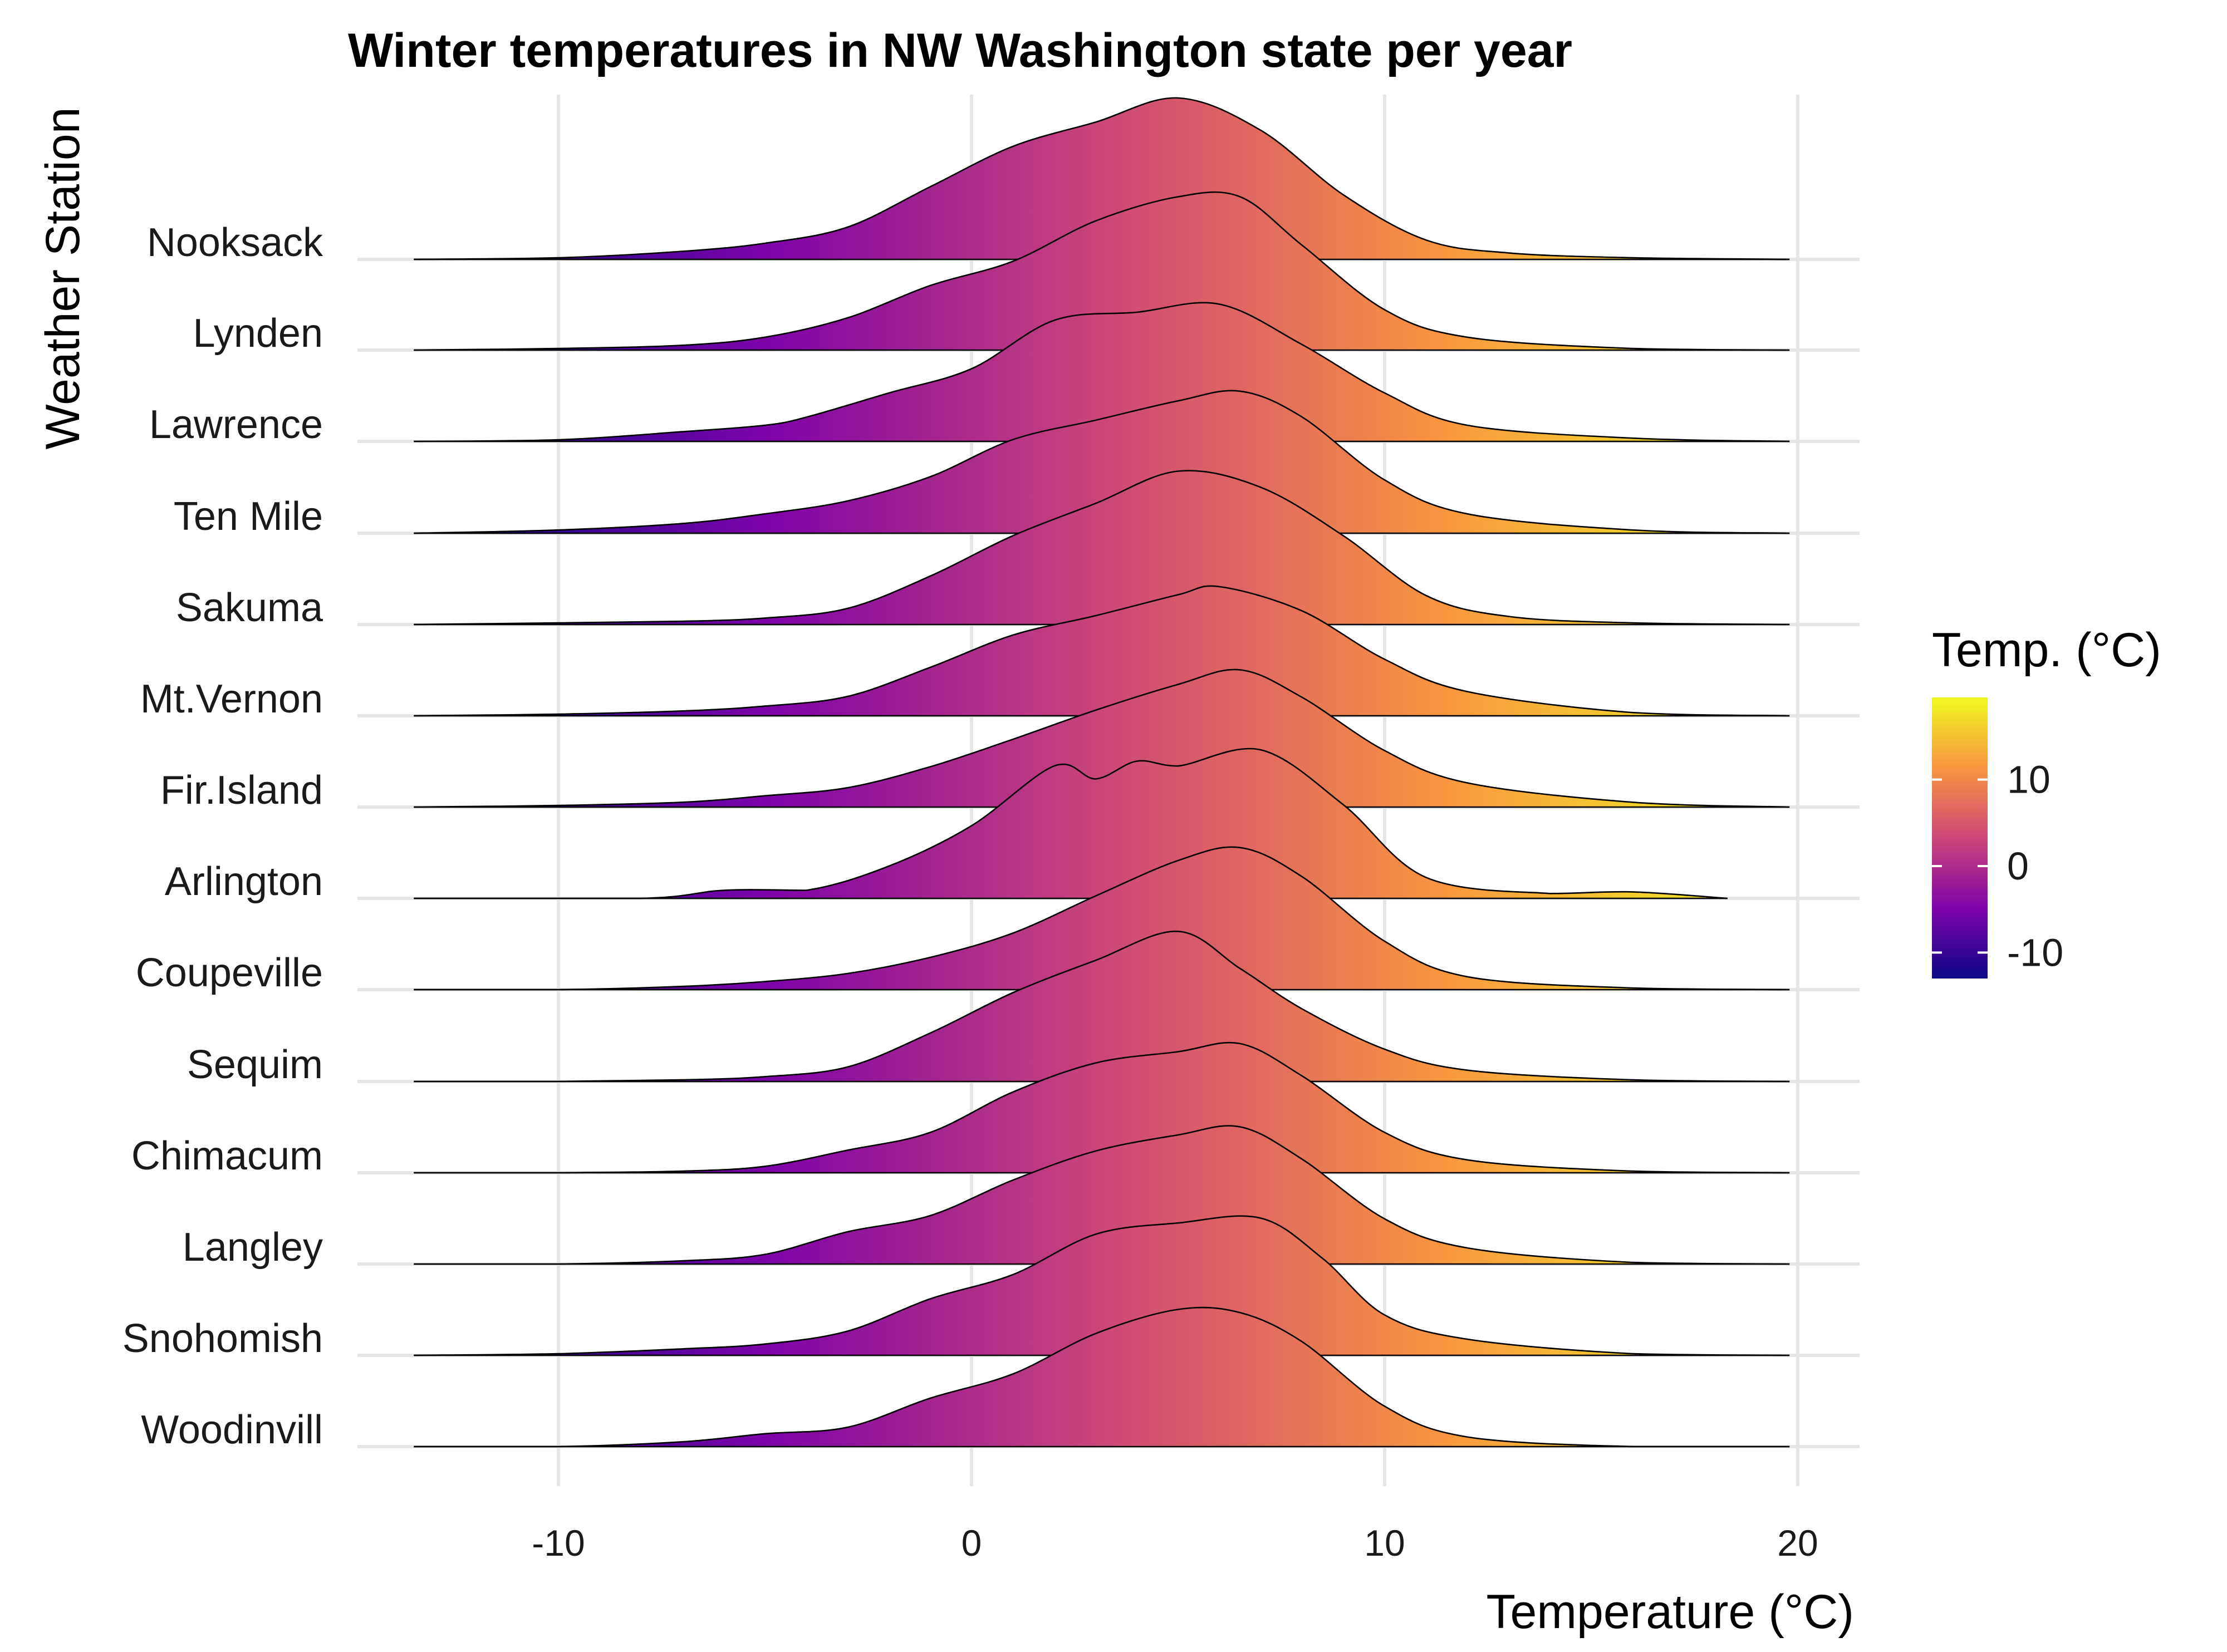  What do you see at coordinates (241, 790) in the screenshot?
I see `station-label: Fir.Island` at bounding box center [241, 790].